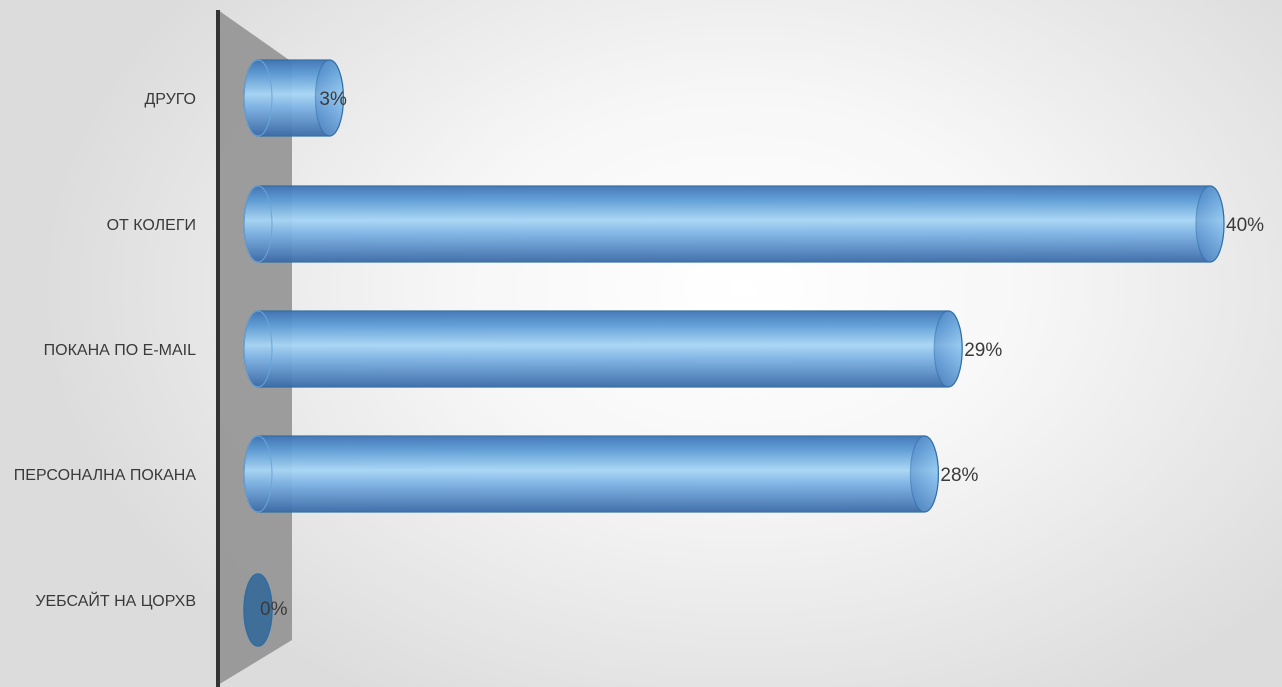 The height and width of the screenshot is (687, 1282). Describe the element at coordinates (105, 475) in the screenshot. I see `category-label: ПЕРСОНАЛНА ПОКАНА` at that location.